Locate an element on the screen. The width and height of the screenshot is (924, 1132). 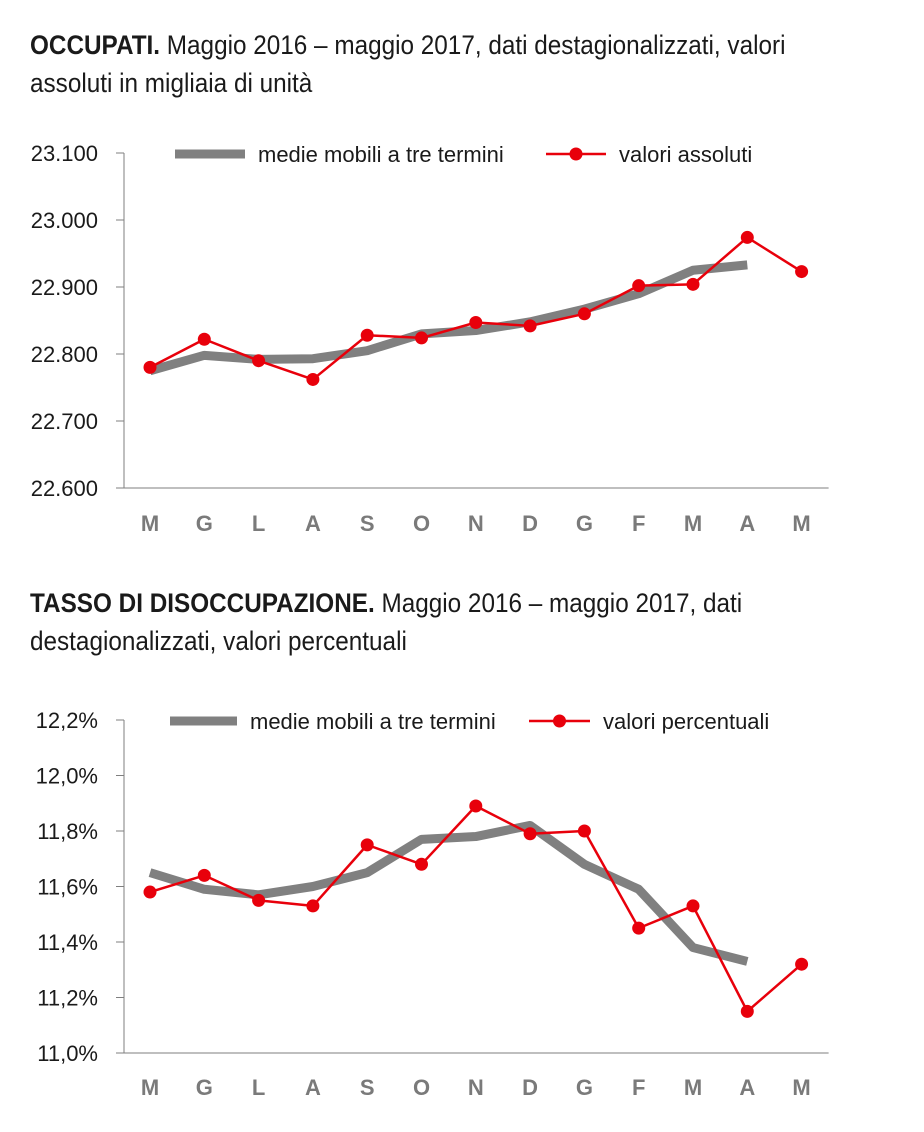
y-tick-label: 22.600 is located at coordinates (64, 488).